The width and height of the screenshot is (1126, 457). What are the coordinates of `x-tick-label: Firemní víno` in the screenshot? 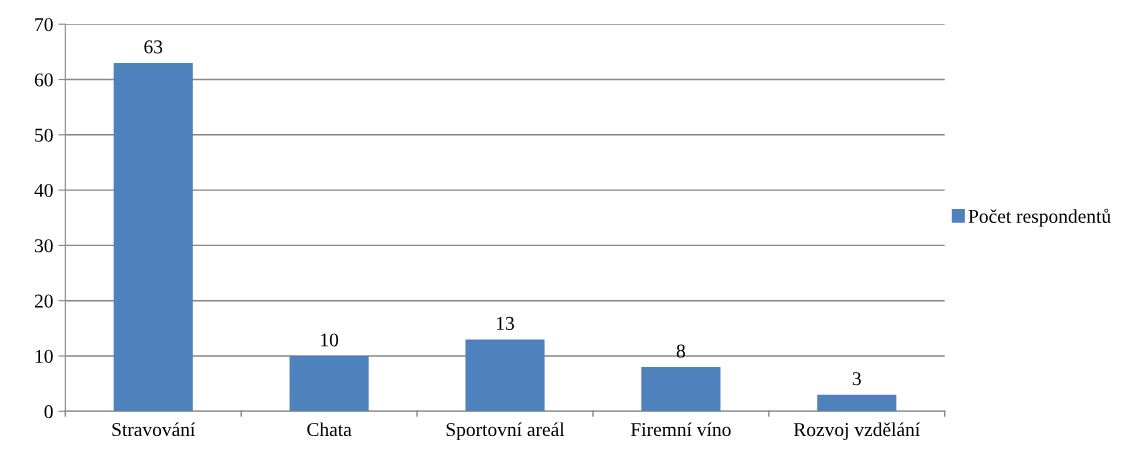 It's located at (680, 429).